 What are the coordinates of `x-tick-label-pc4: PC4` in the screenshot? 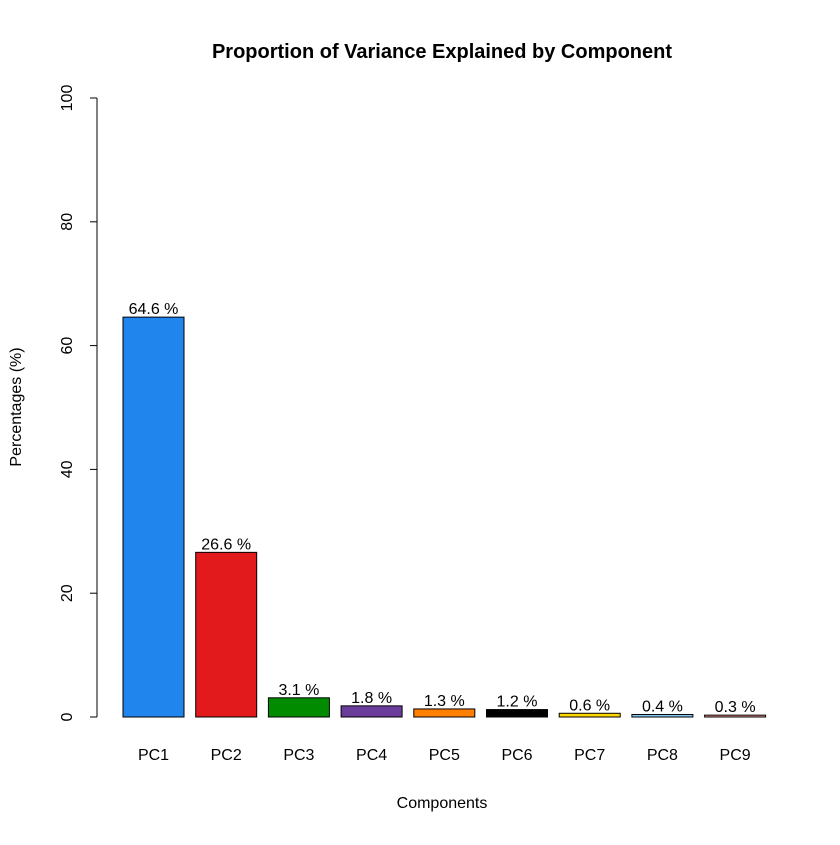 It's located at (371, 755).